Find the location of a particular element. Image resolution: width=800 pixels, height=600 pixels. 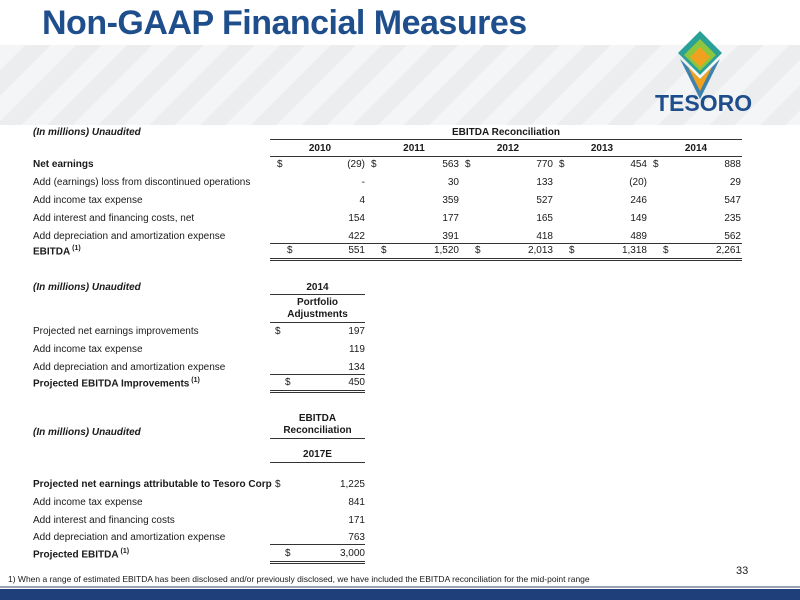

table1-group-header: EBITDA Reconciliation is located at coordinates (506, 132).